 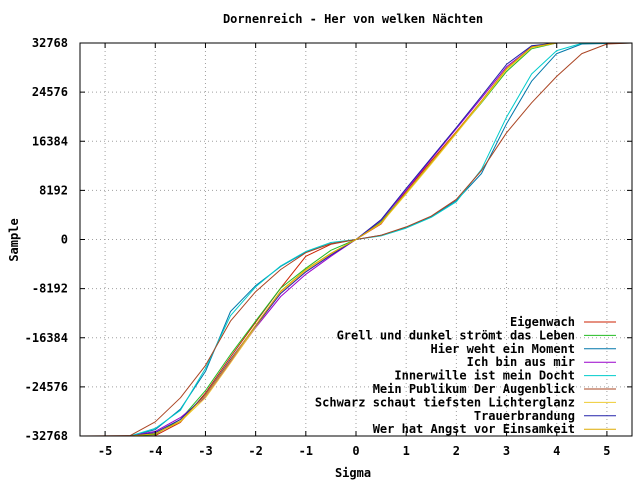 I want to click on legend-entry: Mein Publikum Der Augenblick, so click(x=494, y=389).